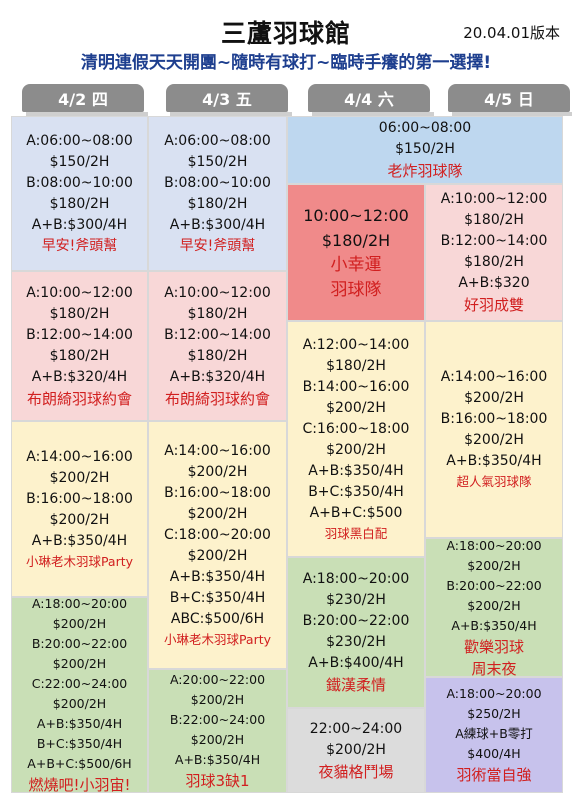 The image size is (572, 800). I want to click on subtitle: 清明連假天天開團~隨時有球打~臨時手癢的第一選擇!, so click(286, 63).